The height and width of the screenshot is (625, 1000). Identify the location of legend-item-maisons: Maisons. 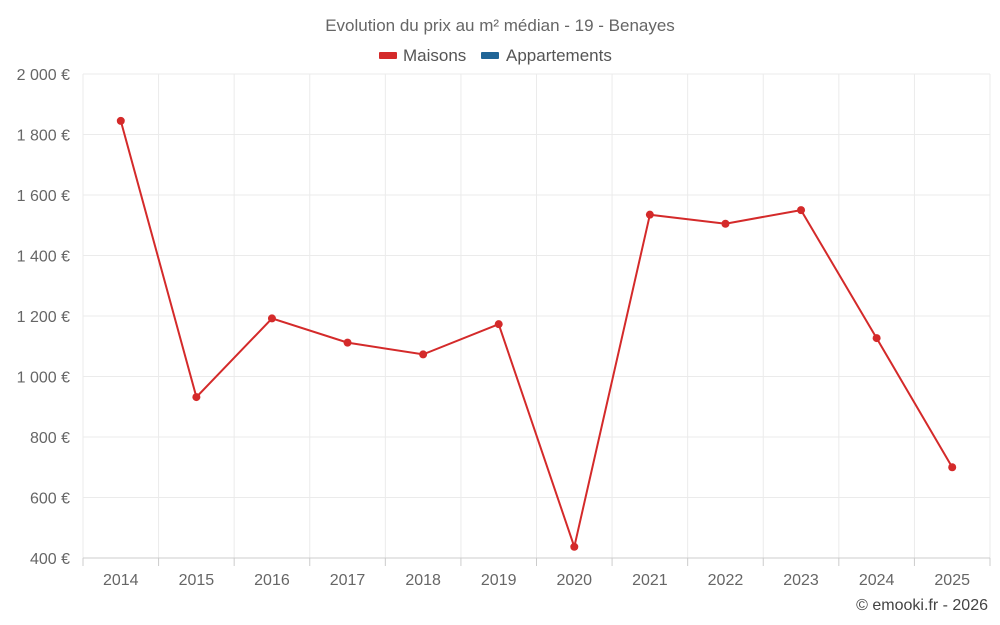
(422, 55).